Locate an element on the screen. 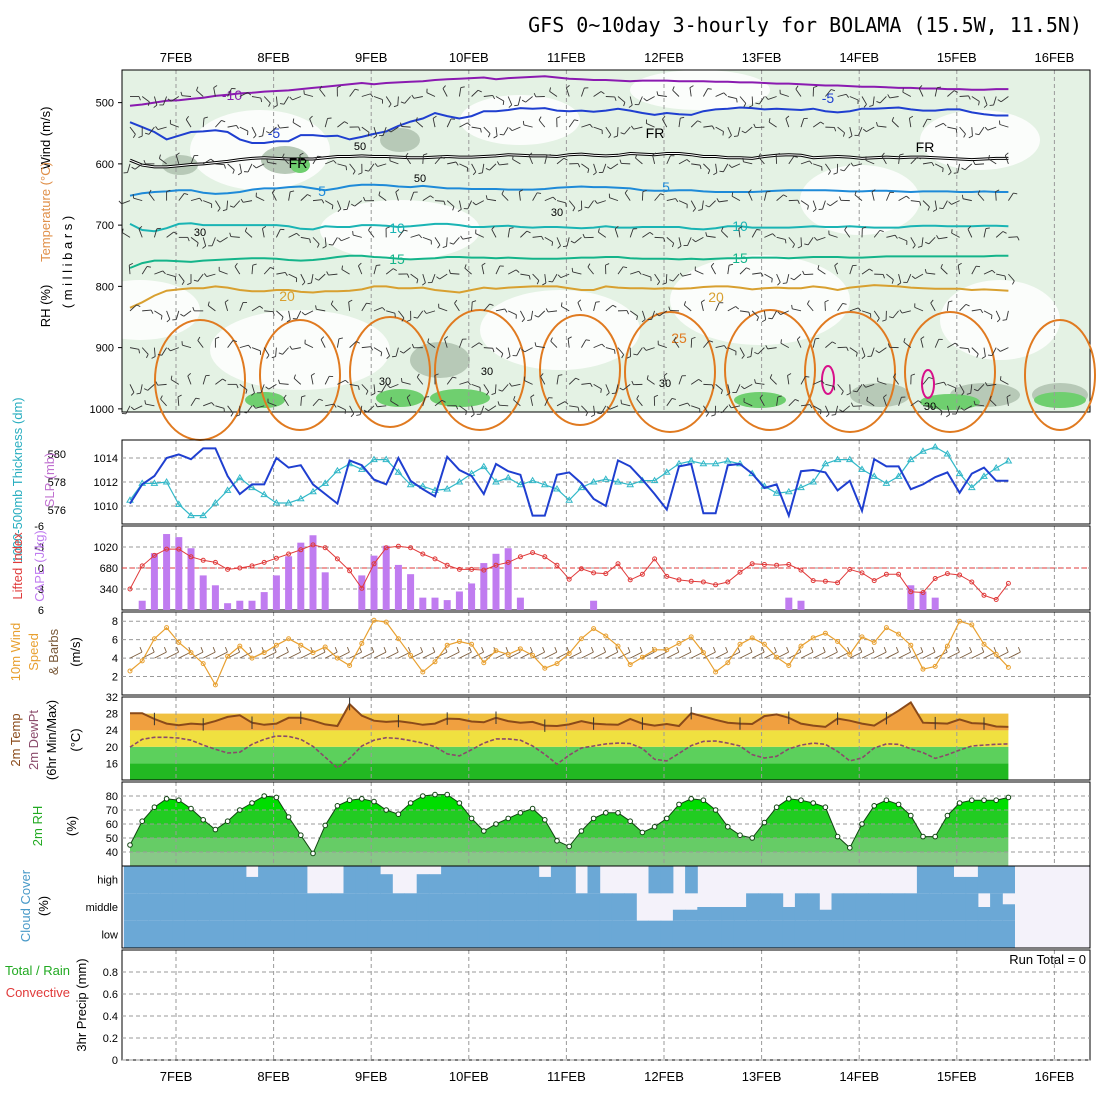 The height and width of the screenshot is (1100, 1100). thickness-tick-578: 578 is located at coordinates (57, 483).